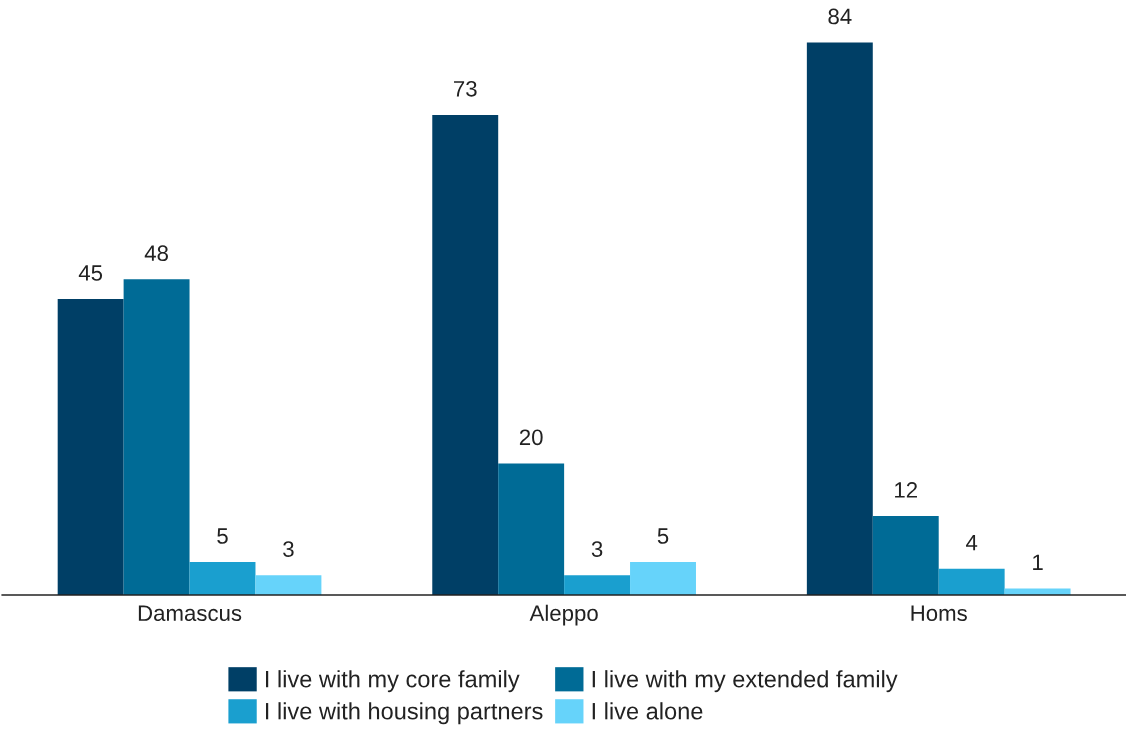 Image resolution: width=1126 pixels, height=736 pixels. What do you see at coordinates (840, 16) in the screenshot?
I see `data-label: 84` at bounding box center [840, 16].